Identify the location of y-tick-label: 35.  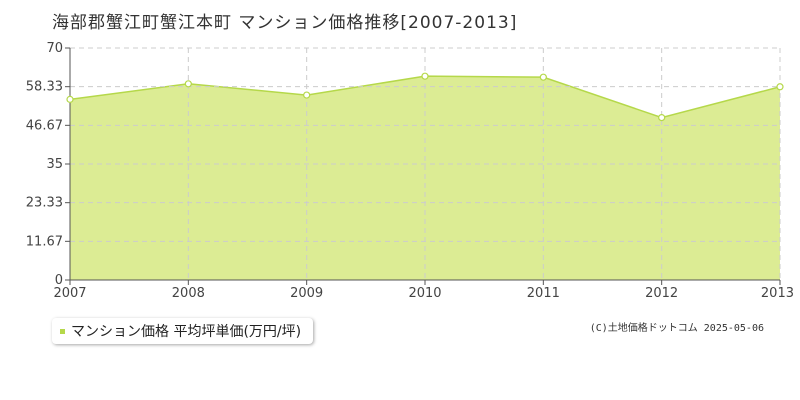
(54, 164).